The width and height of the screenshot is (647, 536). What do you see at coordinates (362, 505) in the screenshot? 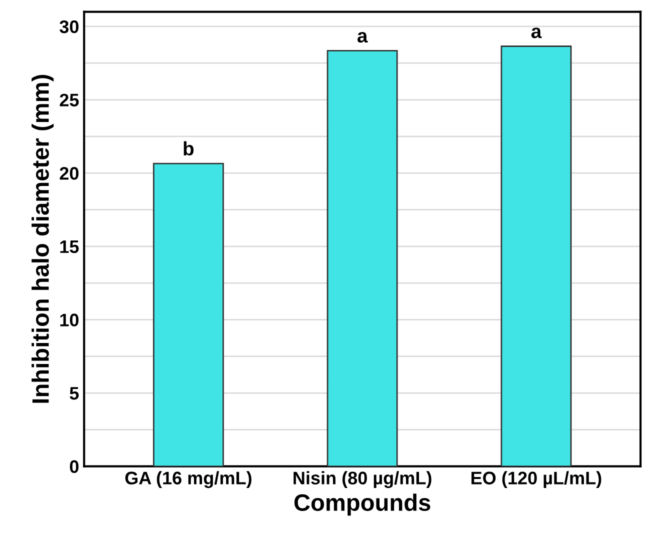
I see `x-axis-title: Compounds` at bounding box center [362, 505].